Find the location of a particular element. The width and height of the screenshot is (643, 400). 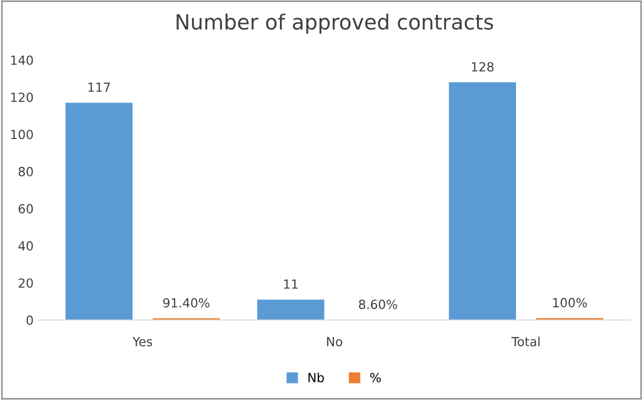

legend-label: Nb is located at coordinates (316, 377).